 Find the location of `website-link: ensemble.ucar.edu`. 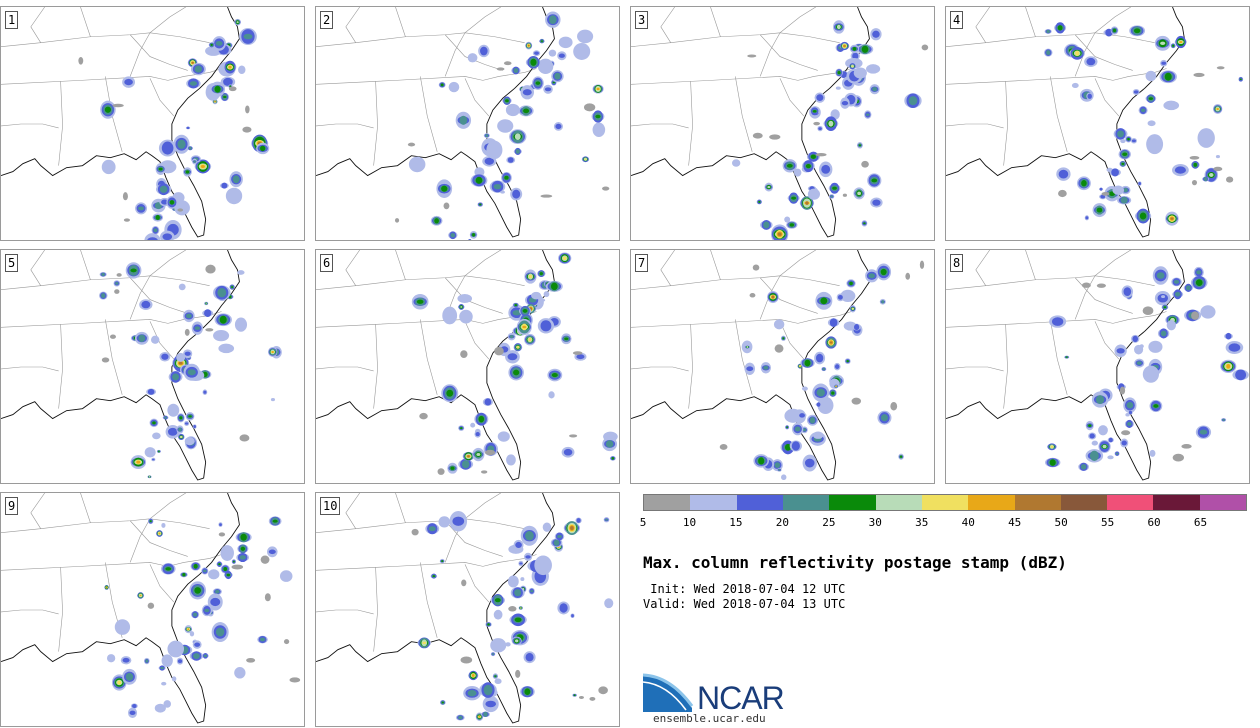

website-link: ensemble.ucar.edu is located at coordinates (709, 718).